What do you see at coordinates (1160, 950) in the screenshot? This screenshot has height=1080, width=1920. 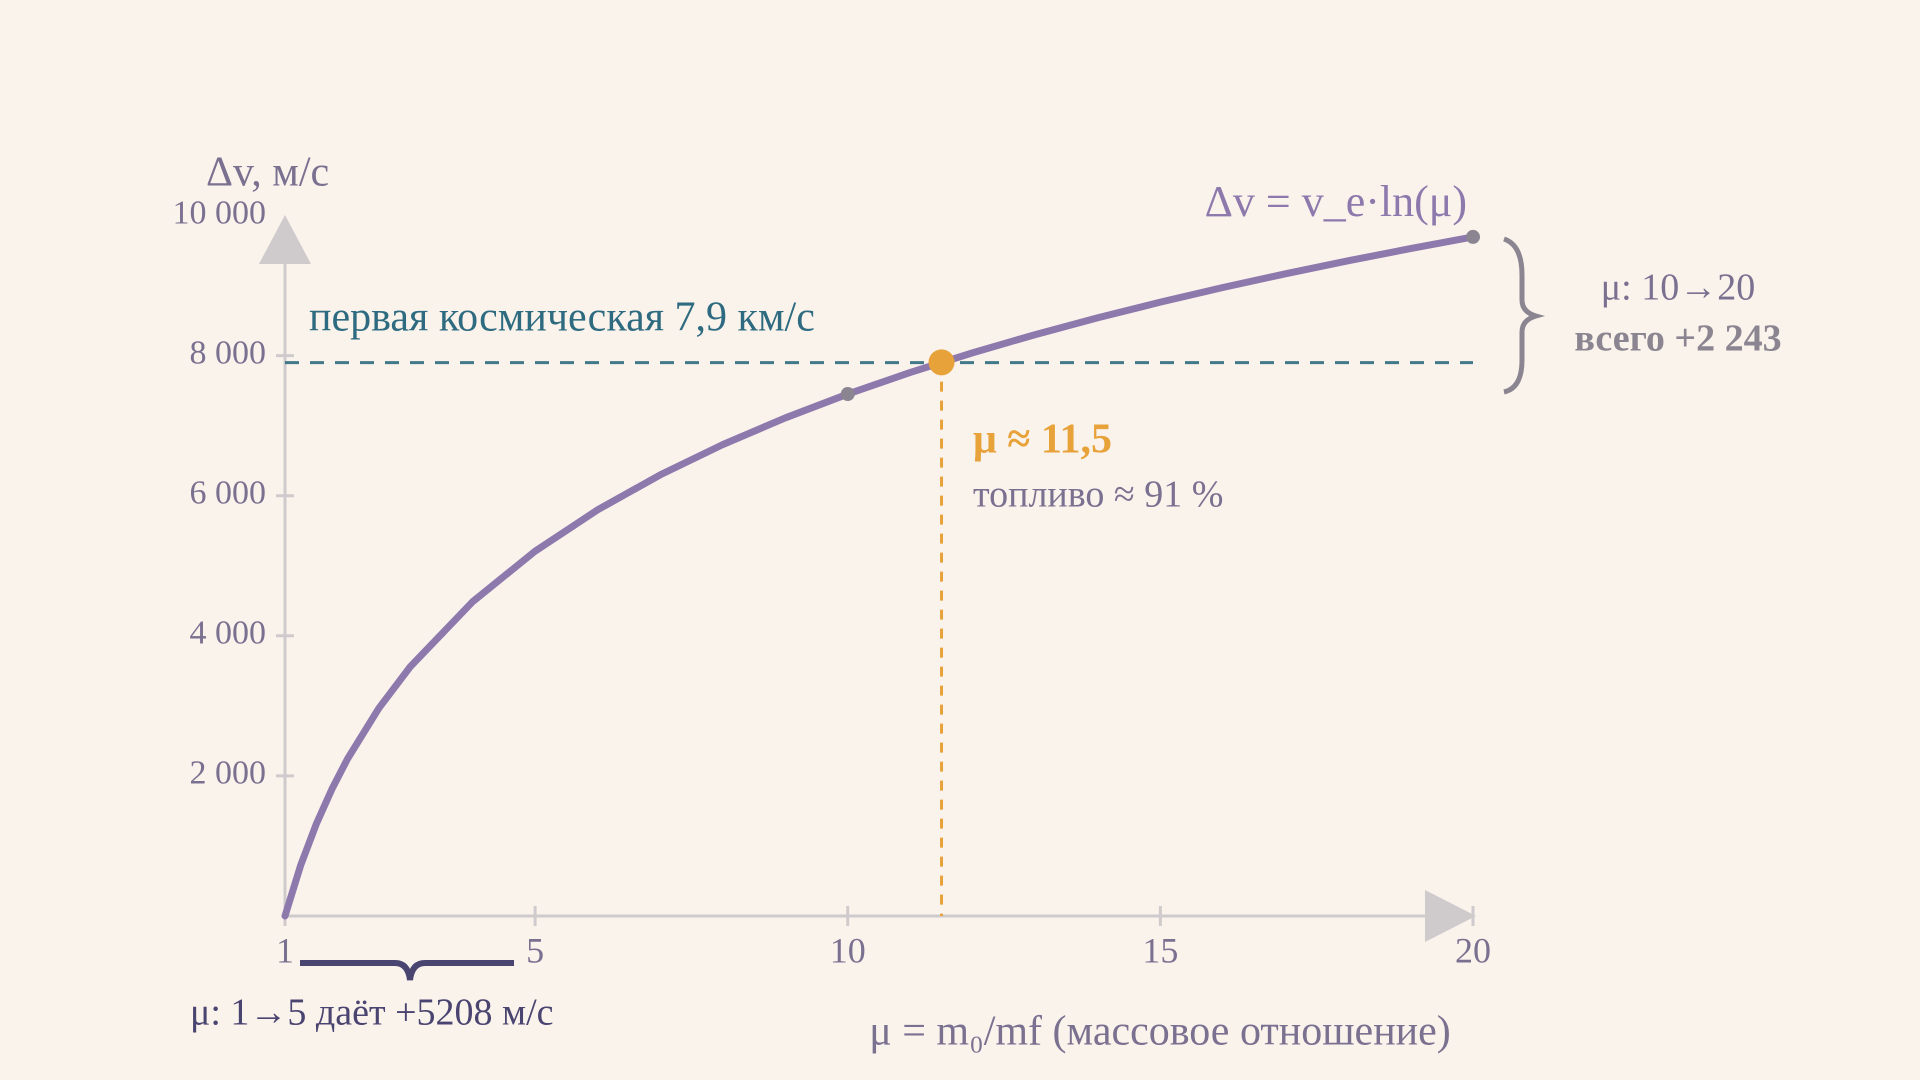 I see `x-tick-label: 15` at bounding box center [1160, 950].